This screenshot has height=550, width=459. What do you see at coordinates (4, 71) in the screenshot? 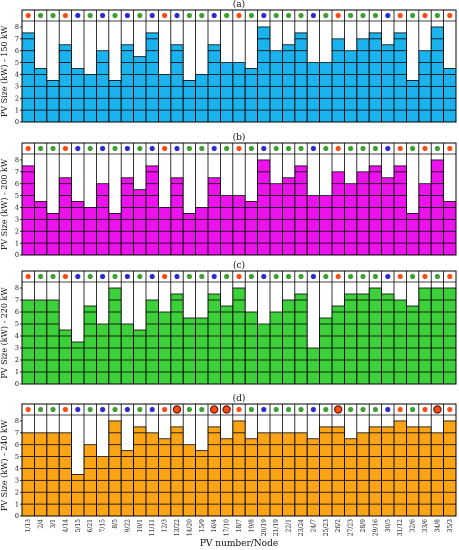
I see `y-axis-label: PV Size (kW) - 150 kW` at bounding box center [4, 71].